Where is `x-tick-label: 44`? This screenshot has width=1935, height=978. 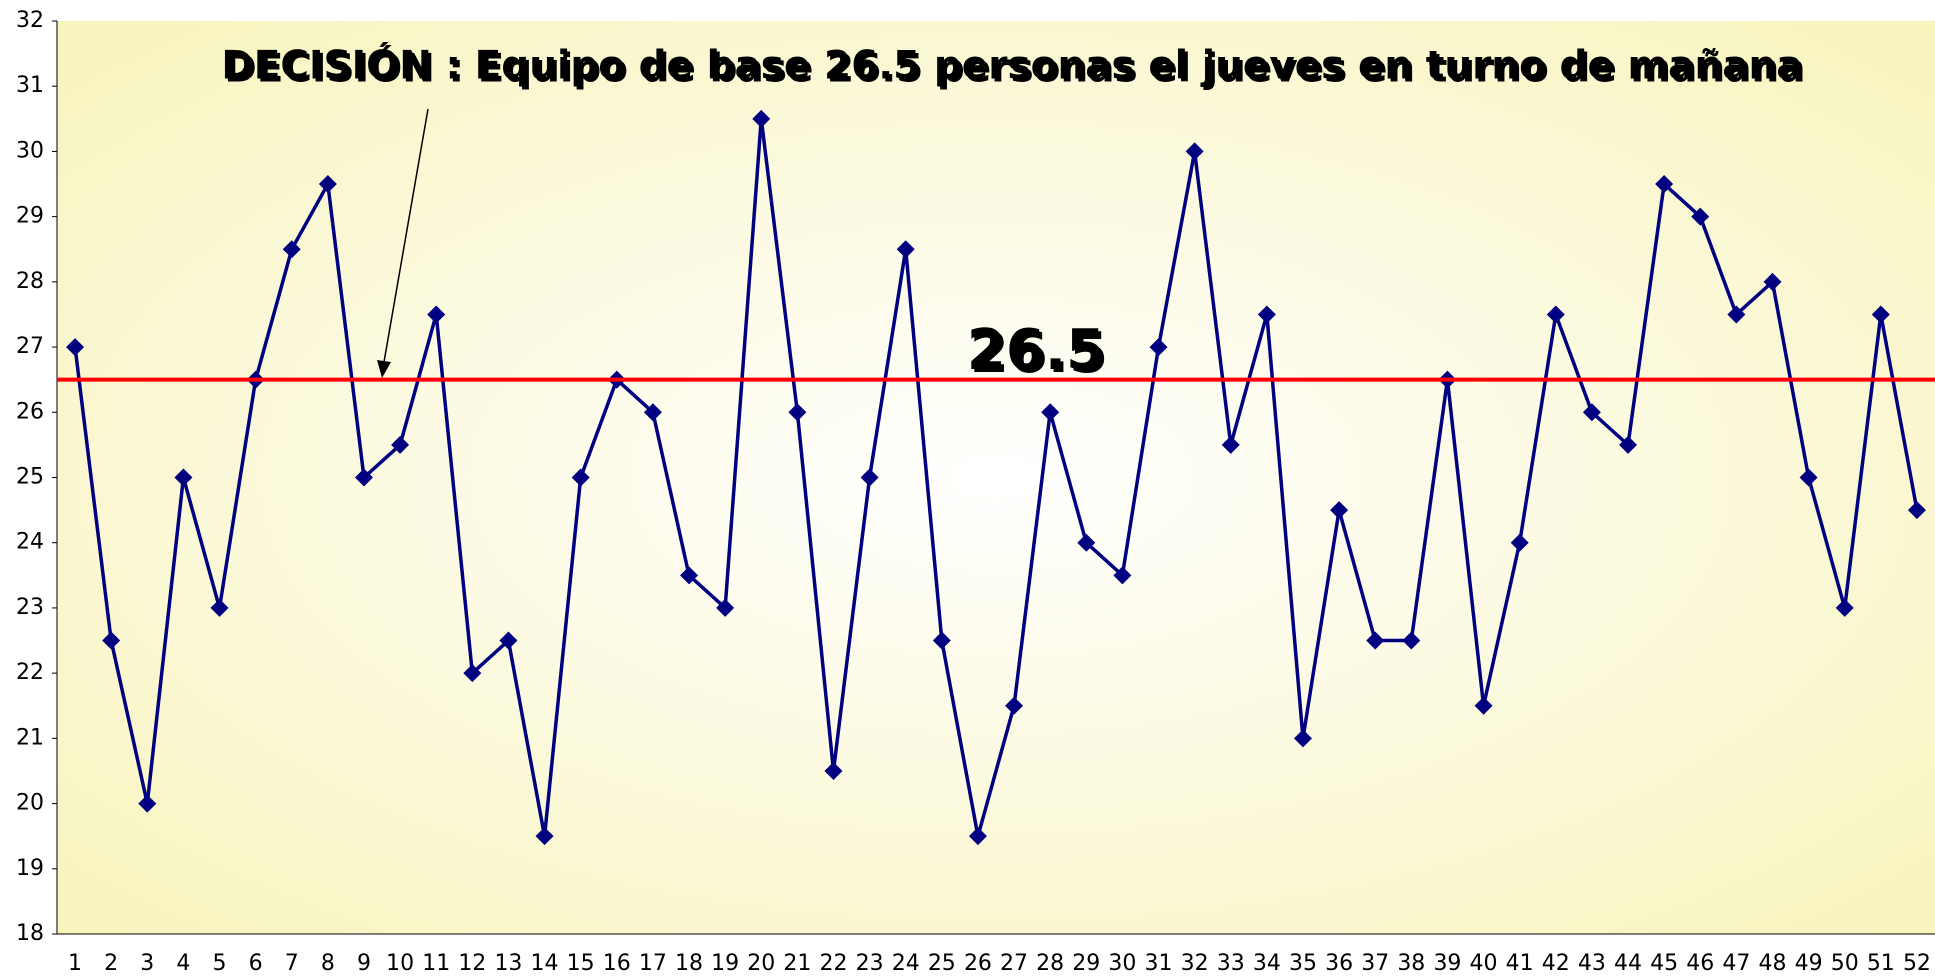
x-tick-label: 44 is located at coordinates (1628, 963).